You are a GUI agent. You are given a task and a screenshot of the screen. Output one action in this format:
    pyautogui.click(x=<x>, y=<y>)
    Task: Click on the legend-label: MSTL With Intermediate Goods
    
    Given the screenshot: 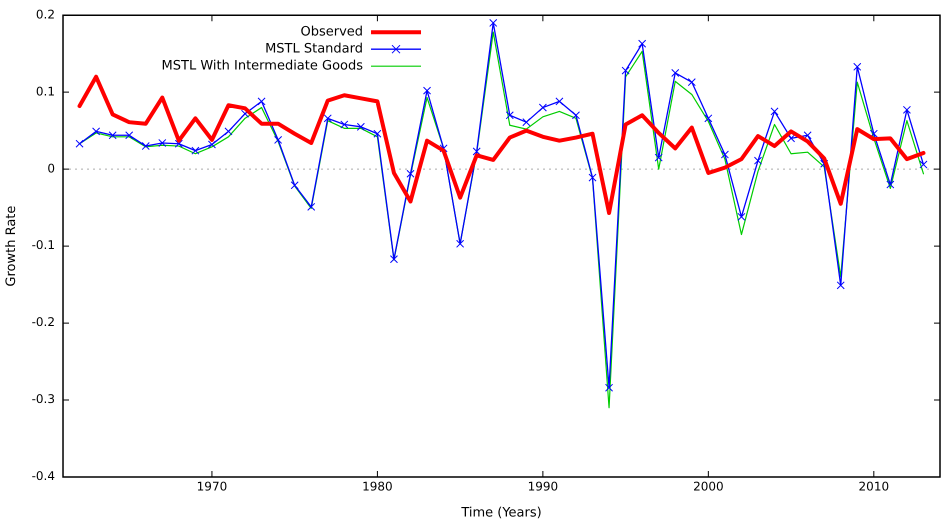 What is the action you would take?
    pyautogui.click(x=263, y=66)
    